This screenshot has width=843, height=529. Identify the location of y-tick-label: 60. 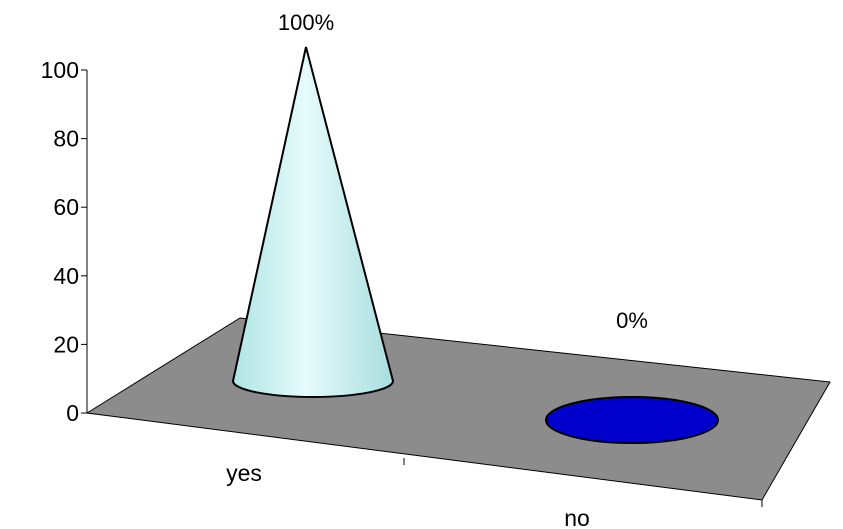
(66, 207).